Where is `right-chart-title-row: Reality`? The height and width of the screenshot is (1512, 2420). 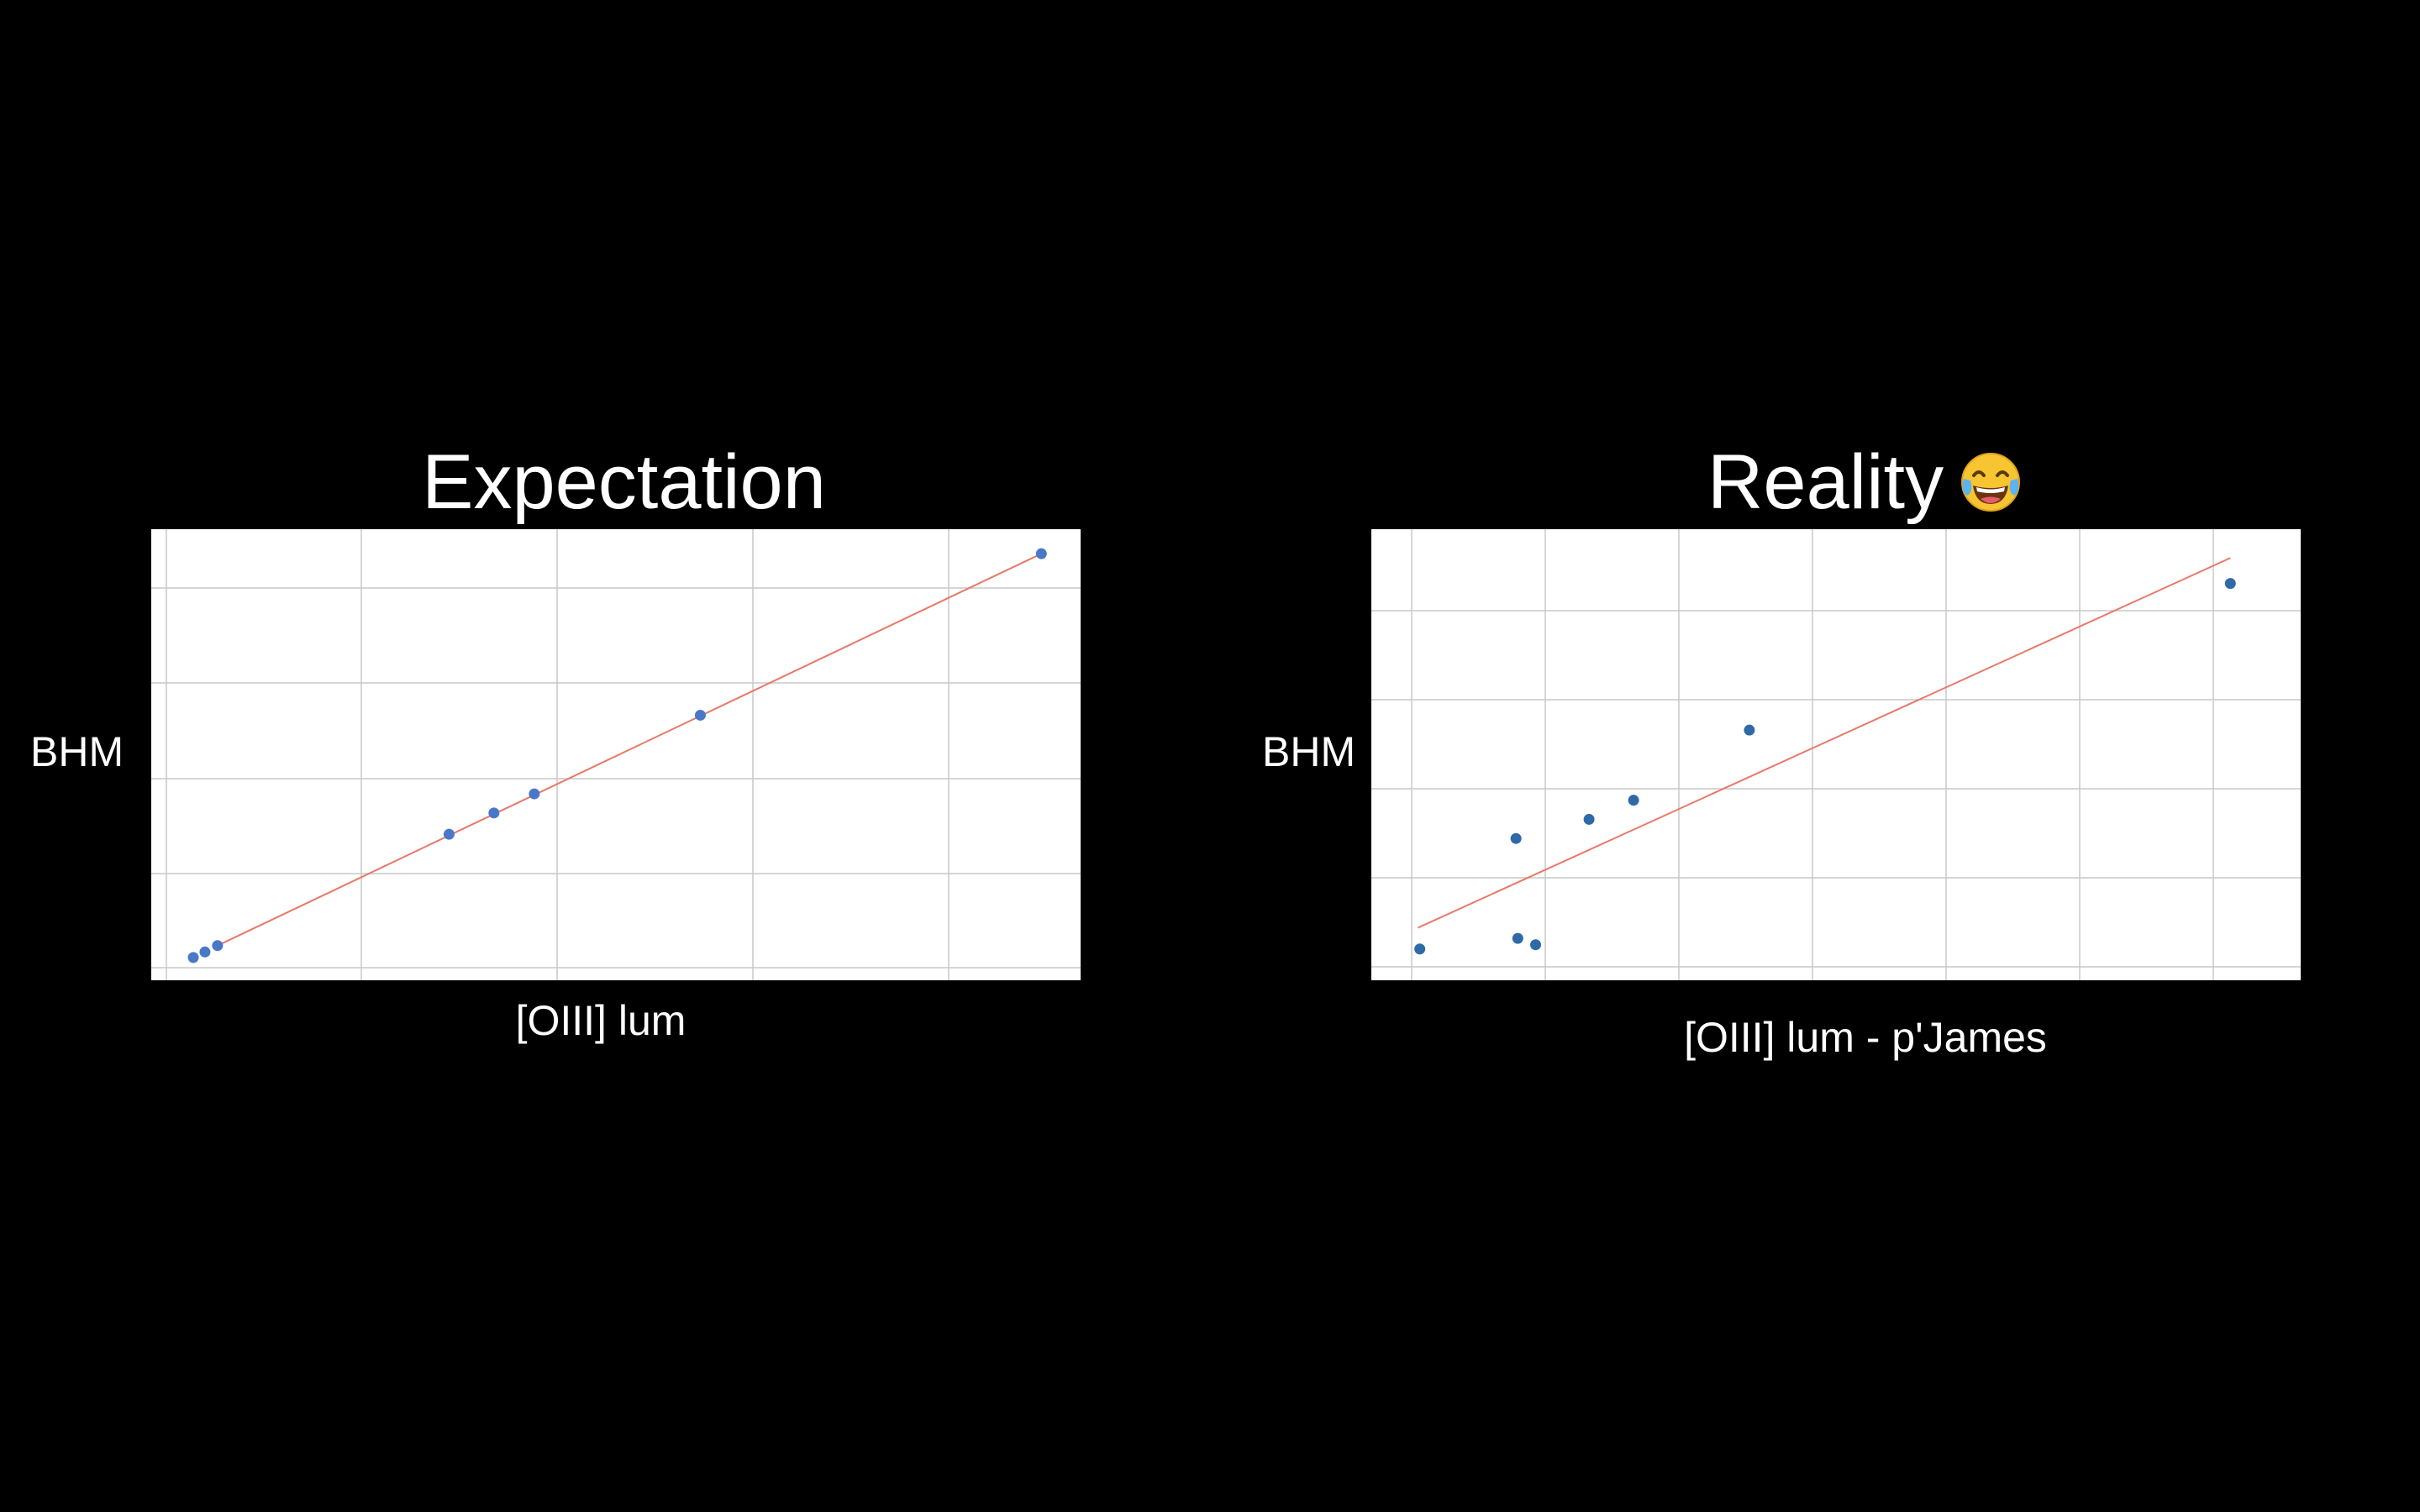
right-chart-title-row: Reality is located at coordinates (1865, 485).